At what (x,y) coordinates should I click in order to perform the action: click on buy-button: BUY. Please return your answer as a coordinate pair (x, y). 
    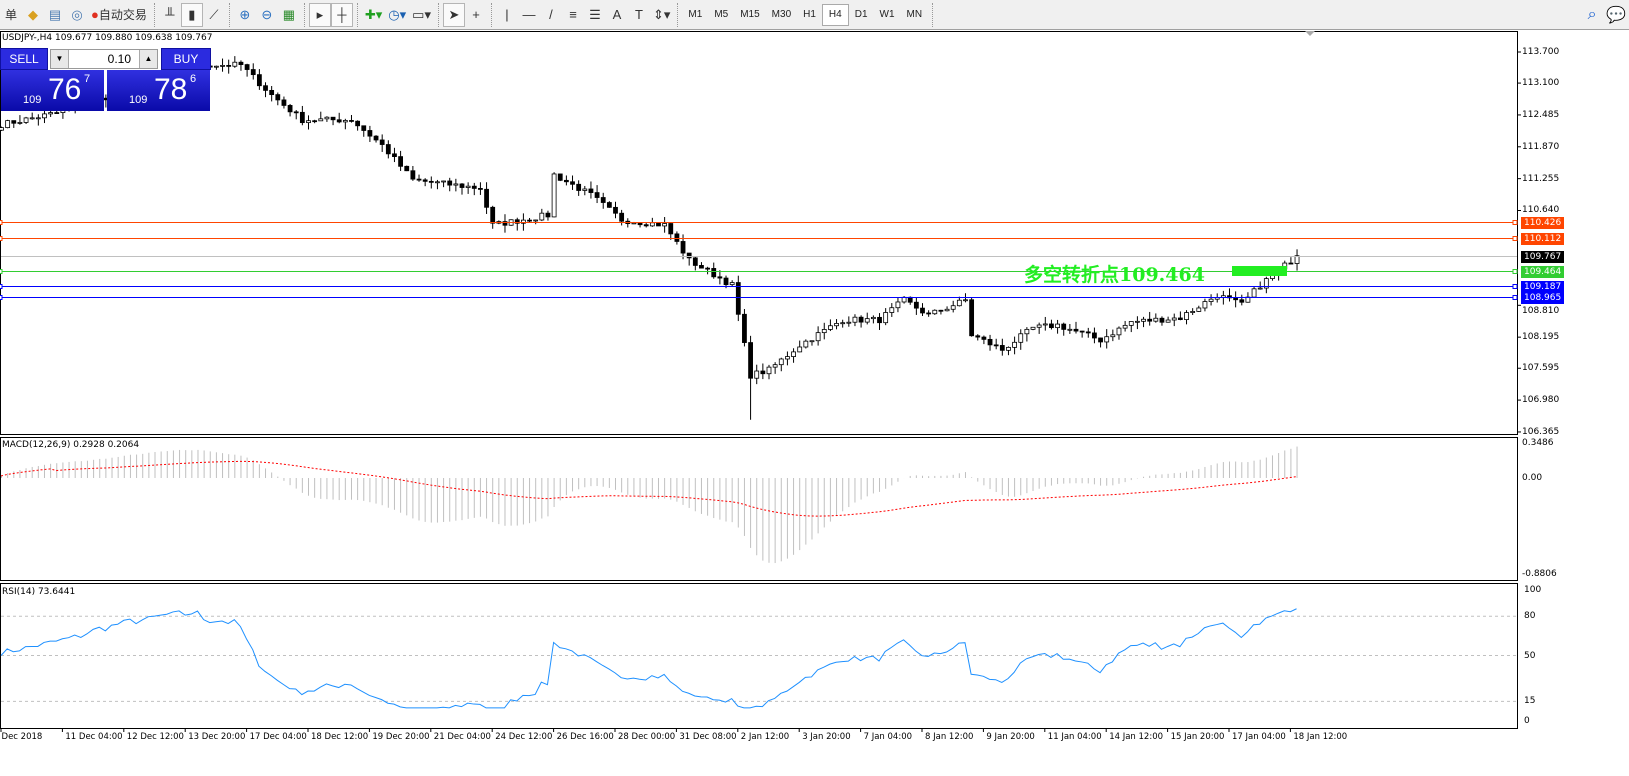
    Looking at the image, I should click on (186, 59).